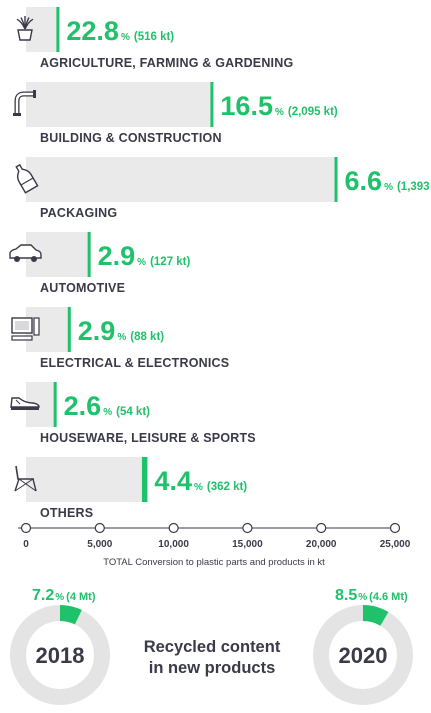  I want to click on tick-label: 5,000, so click(99, 544).